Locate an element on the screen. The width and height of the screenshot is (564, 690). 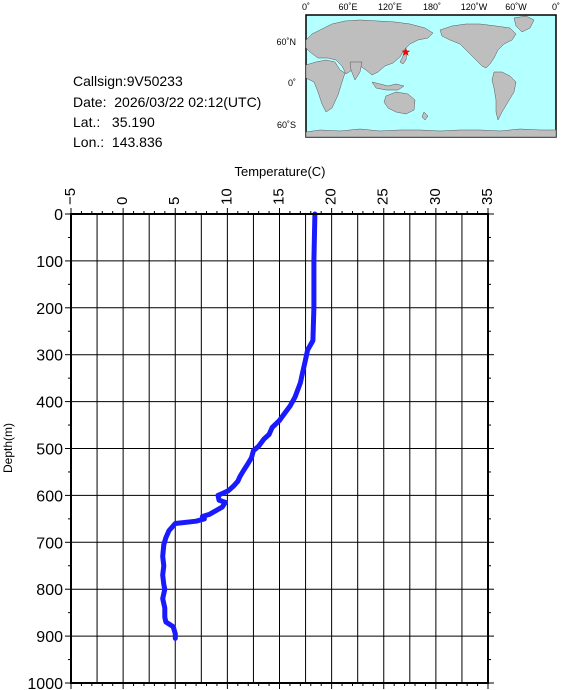
map-lon-tick: 60˚W is located at coordinates (516, 7).